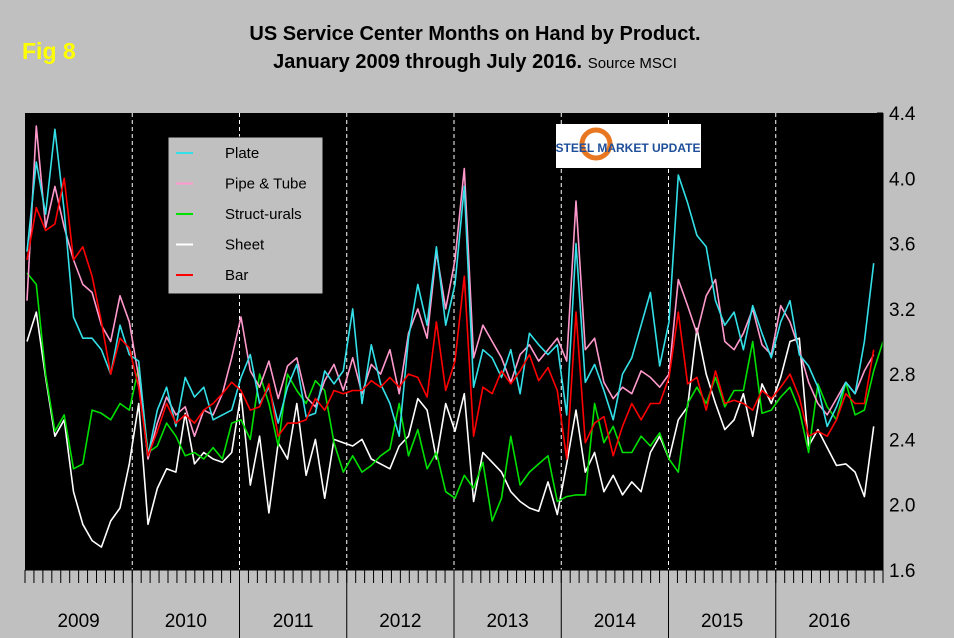  Describe the element at coordinates (242, 153) in the screenshot. I see `legend-label-plate: Plate` at that location.